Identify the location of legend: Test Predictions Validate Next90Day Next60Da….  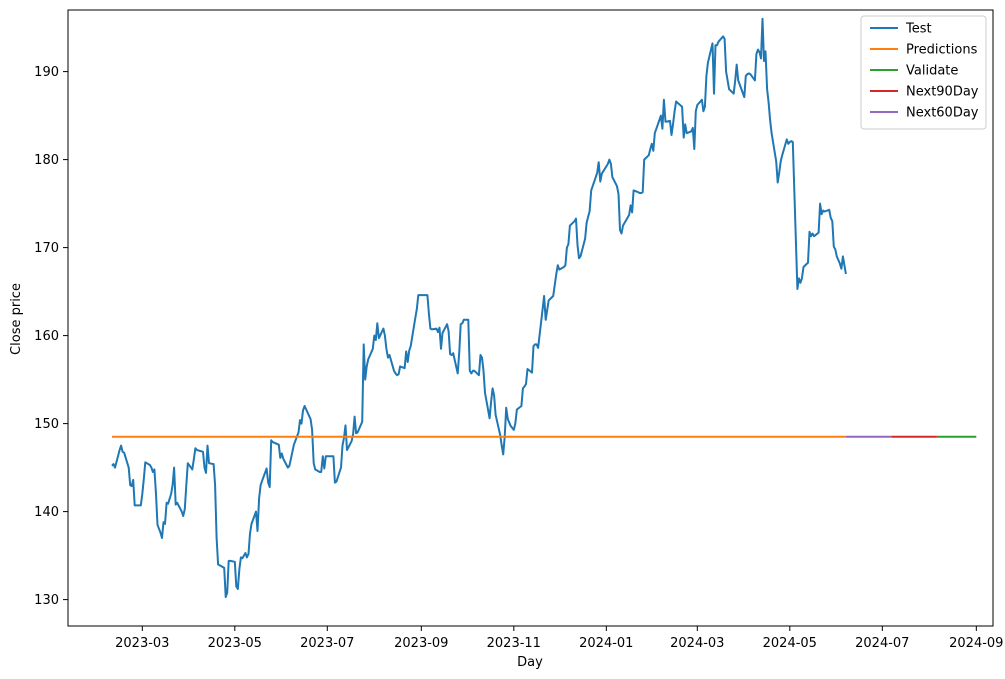
(923, 72).